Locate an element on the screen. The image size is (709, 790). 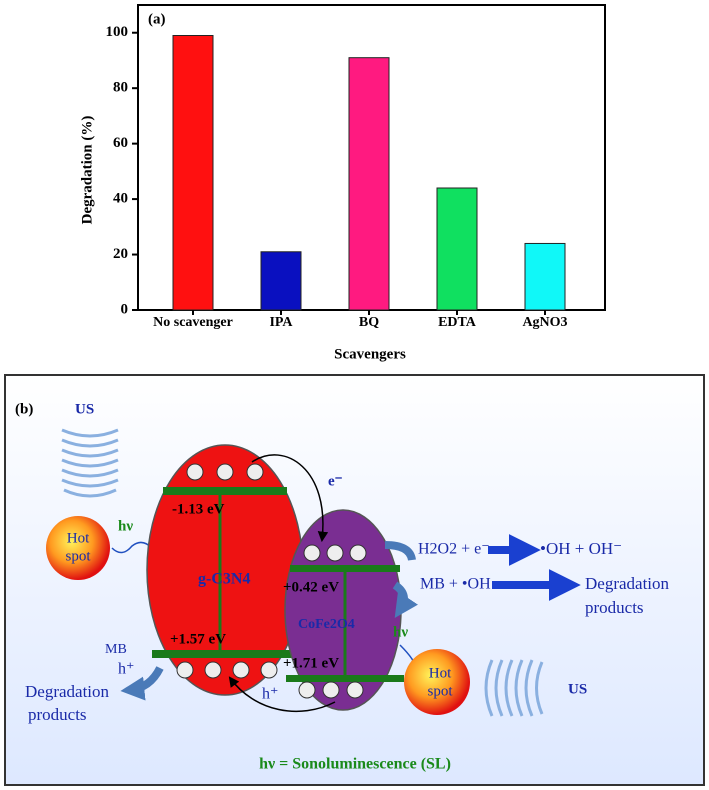
y-tick-label: 40 is located at coordinates (120, 199).